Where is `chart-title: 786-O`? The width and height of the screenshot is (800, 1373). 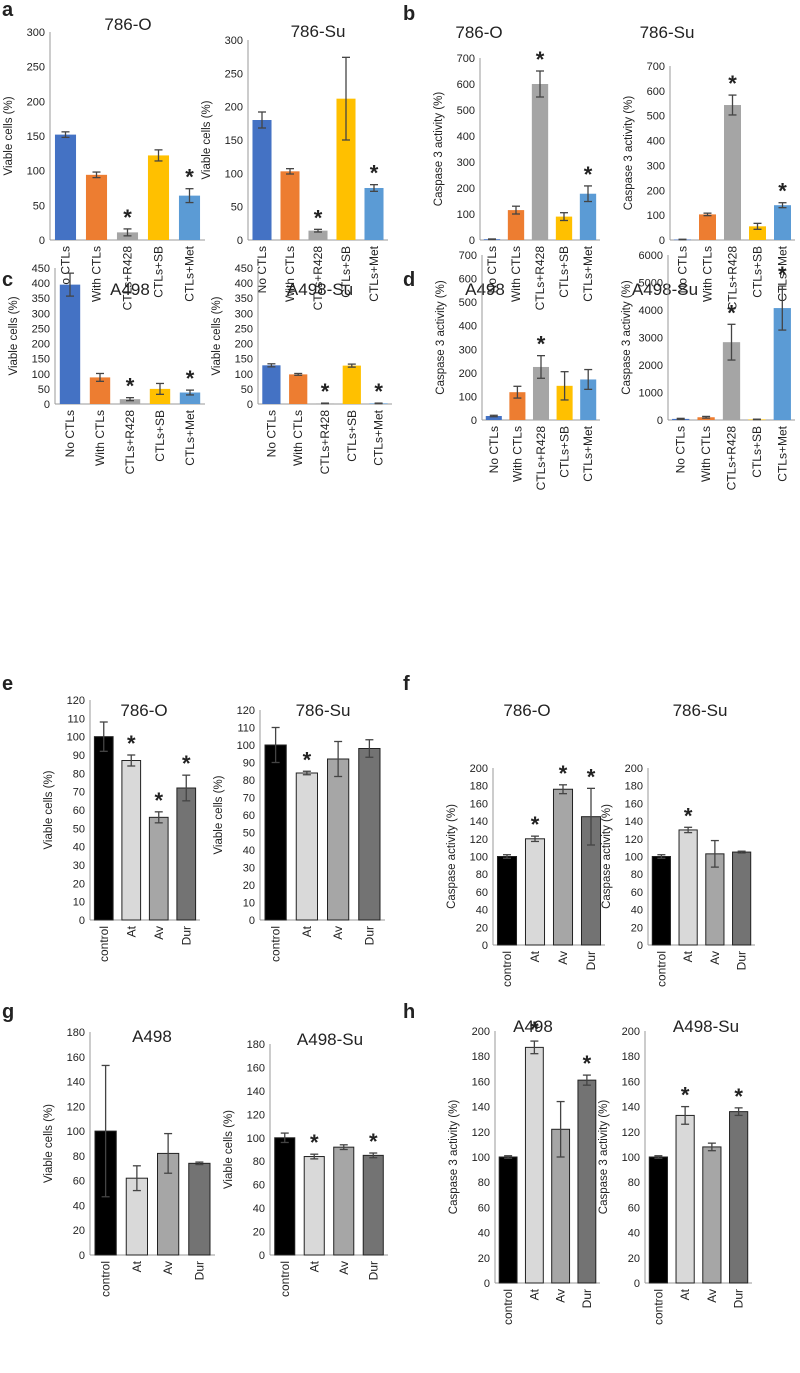
chart-title: 786-O is located at coordinates (127, 24).